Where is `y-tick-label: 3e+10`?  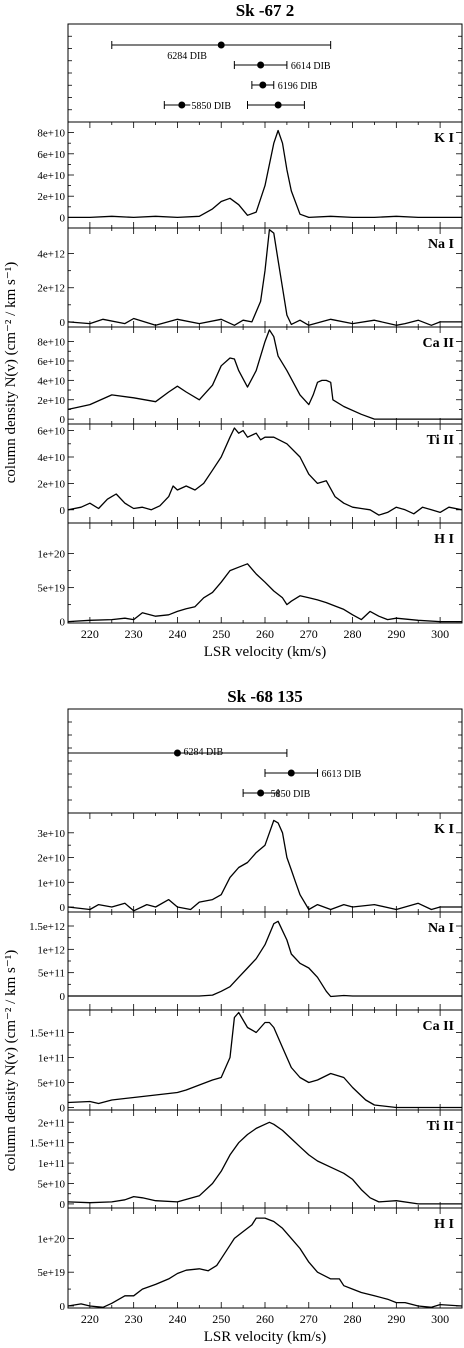 y-tick-label: 3e+10 is located at coordinates (51, 834).